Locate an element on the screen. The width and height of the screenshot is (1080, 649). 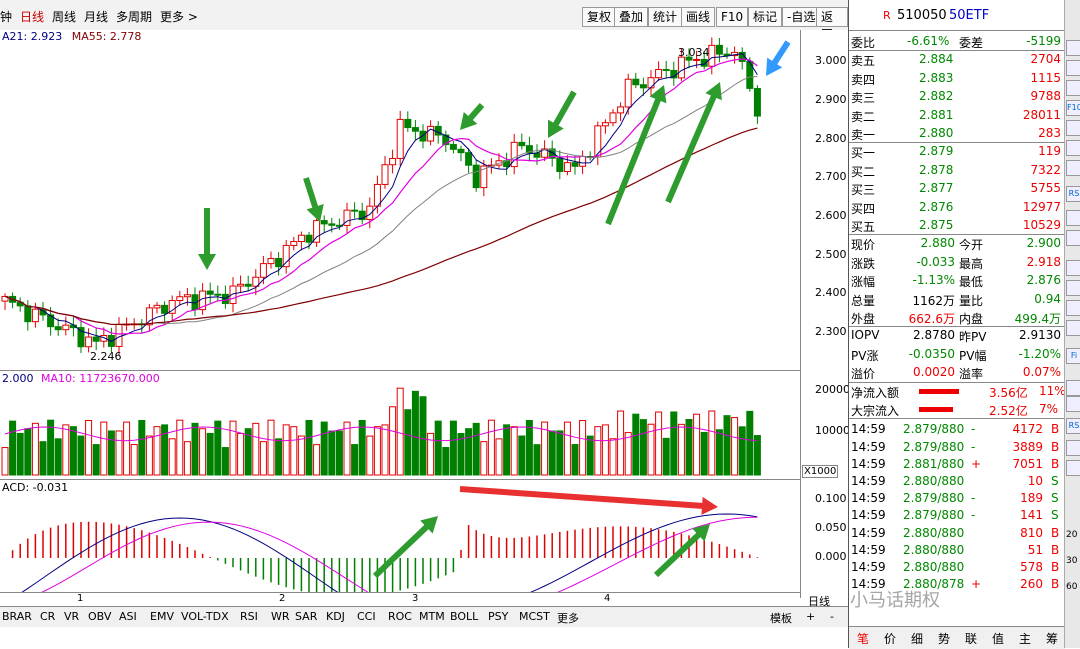
macd-legend: ACD: -0.031 is located at coordinates (35, 487).